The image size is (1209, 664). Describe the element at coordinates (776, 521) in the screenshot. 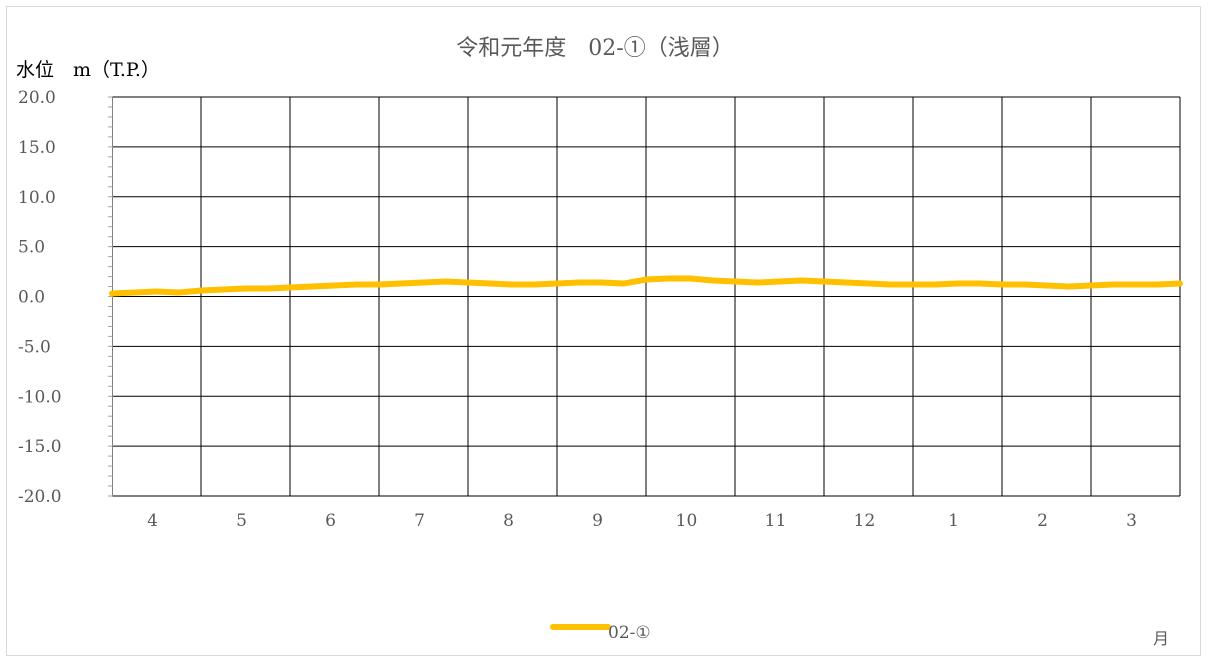

I see `x-tick-label: 11` at that location.